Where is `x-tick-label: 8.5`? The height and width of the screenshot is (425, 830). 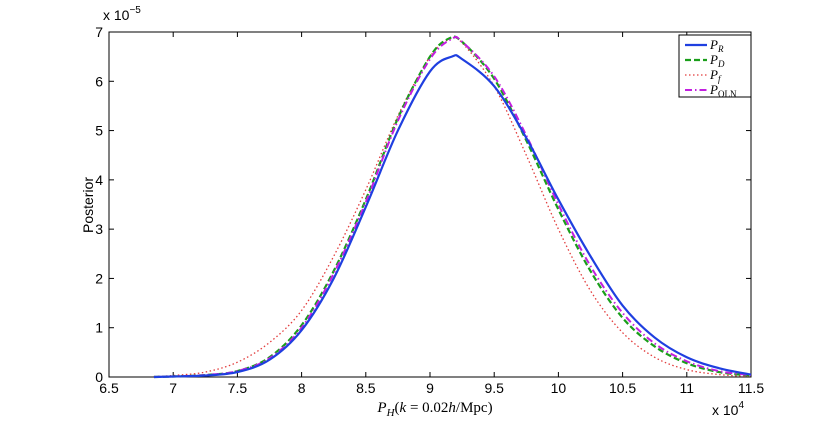 x-tick-label: 8.5 is located at coordinates (366, 388).